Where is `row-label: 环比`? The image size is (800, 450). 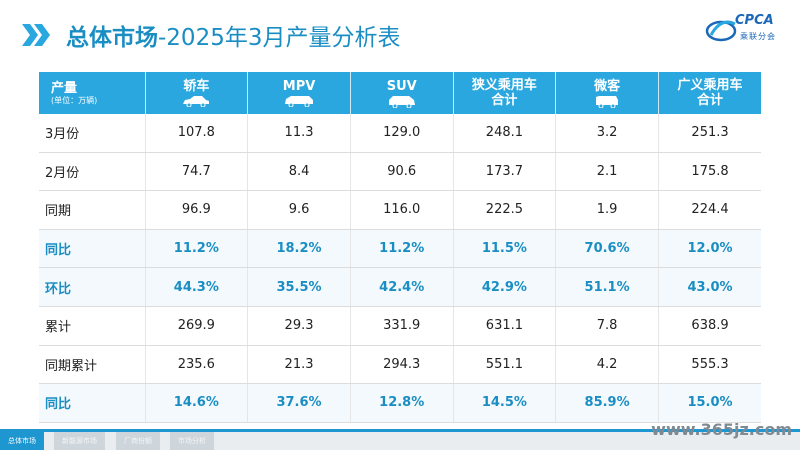 row-label: 环比 is located at coordinates (92, 287).